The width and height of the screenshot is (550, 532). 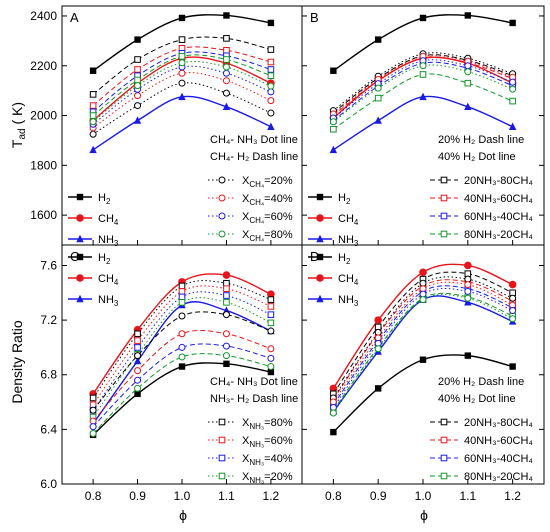 What do you see at coordinates (43, 16) in the screenshot?
I see `y-tick-label: 2400` at bounding box center [43, 16].